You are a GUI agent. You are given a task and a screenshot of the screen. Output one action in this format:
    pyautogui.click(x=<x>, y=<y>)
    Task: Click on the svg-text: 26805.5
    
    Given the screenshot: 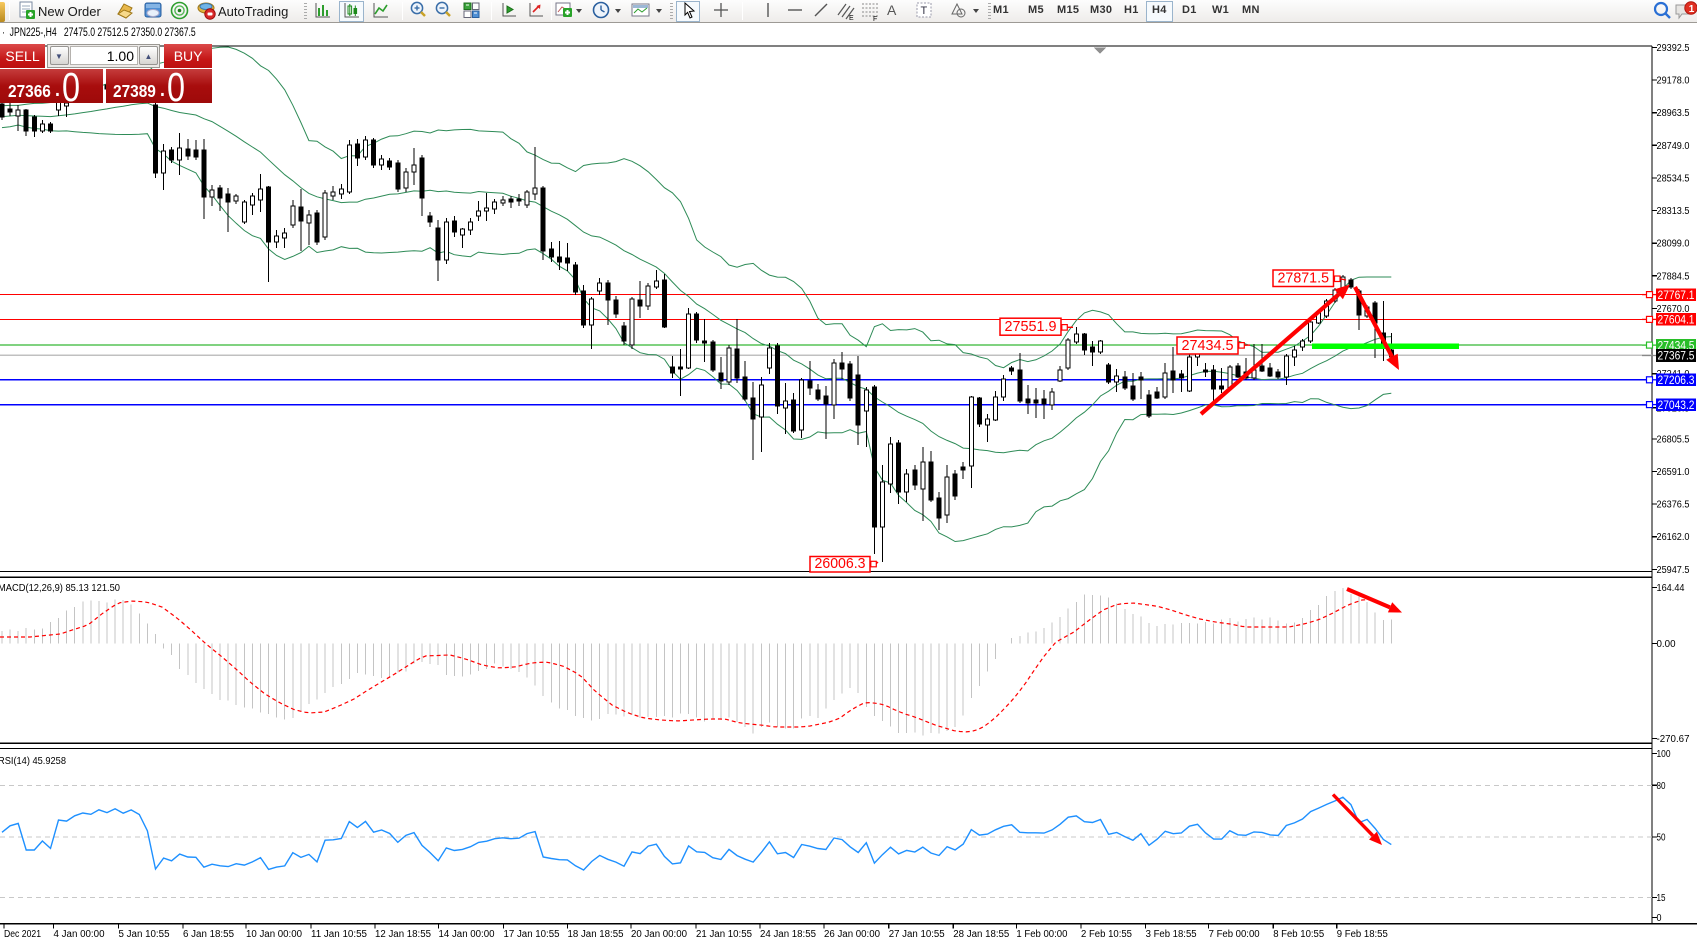 What is the action you would take?
    pyautogui.click(x=1673, y=439)
    